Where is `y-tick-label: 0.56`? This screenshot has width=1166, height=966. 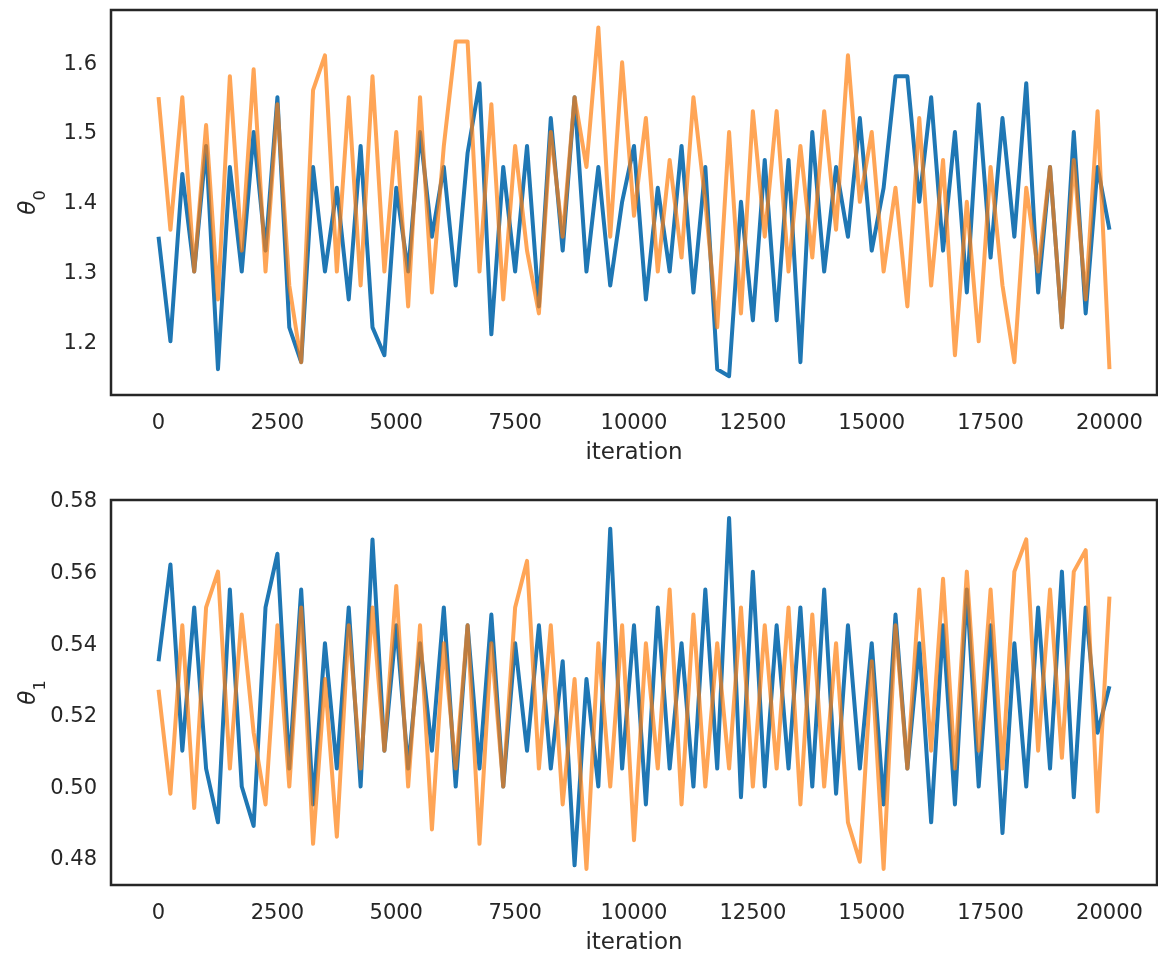
y-tick-label: 0.56 is located at coordinates (73, 571).